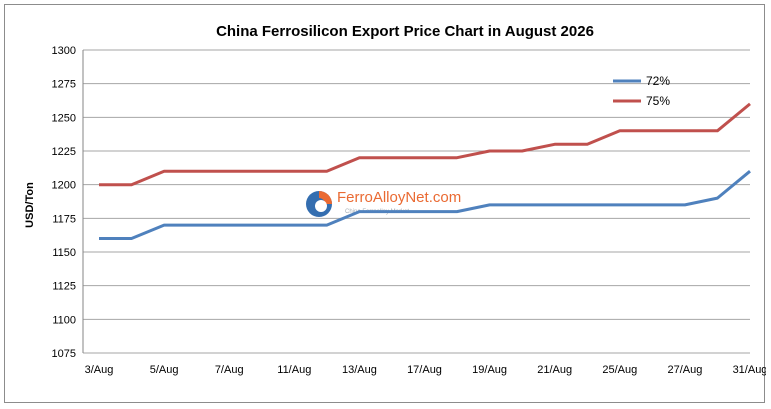 The height and width of the screenshot is (409, 771). Describe the element at coordinates (319, 204) in the screenshot. I see `watermark-logo-icon` at that location.